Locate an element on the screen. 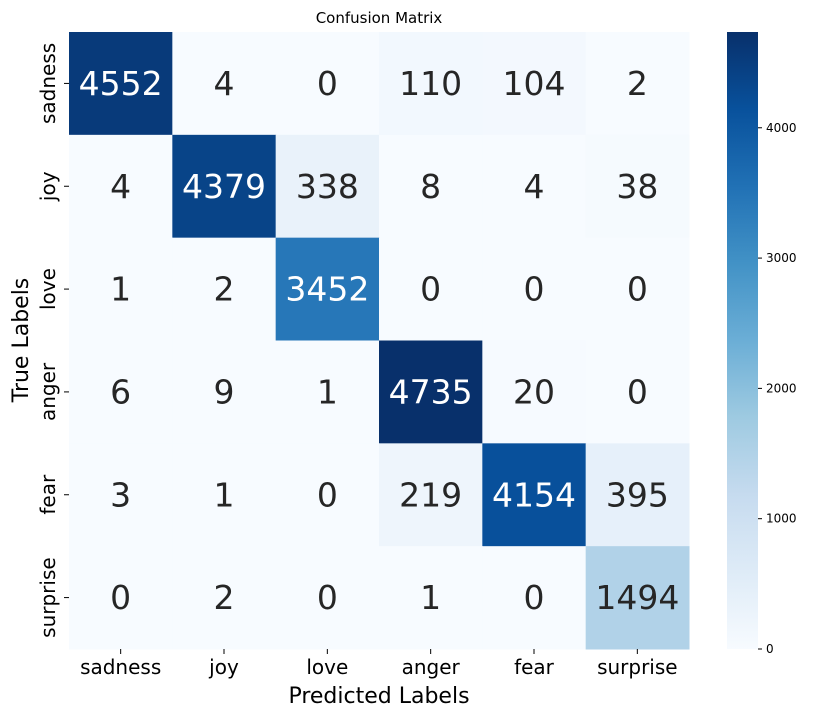 The height and width of the screenshot is (717, 813). cell-value-label: 1494 is located at coordinates (637, 597).